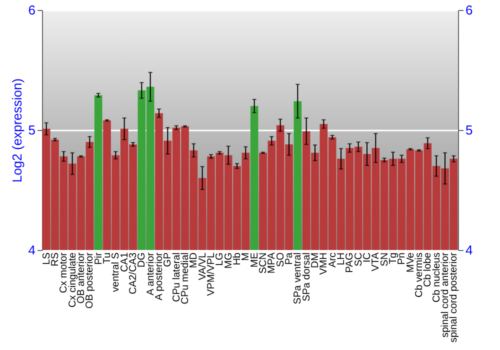 The height and width of the screenshot is (350, 500). What do you see at coordinates (324, 263) in the screenshot?
I see `x-tick-label: VMH` at bounding box center [324, 263].